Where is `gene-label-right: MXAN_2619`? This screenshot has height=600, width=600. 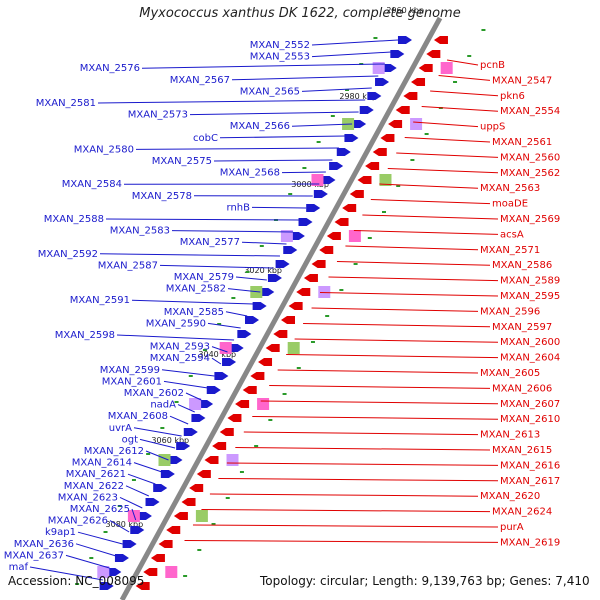
gene-label-right: MXAN_2619 is located at coordinates (530, 542).